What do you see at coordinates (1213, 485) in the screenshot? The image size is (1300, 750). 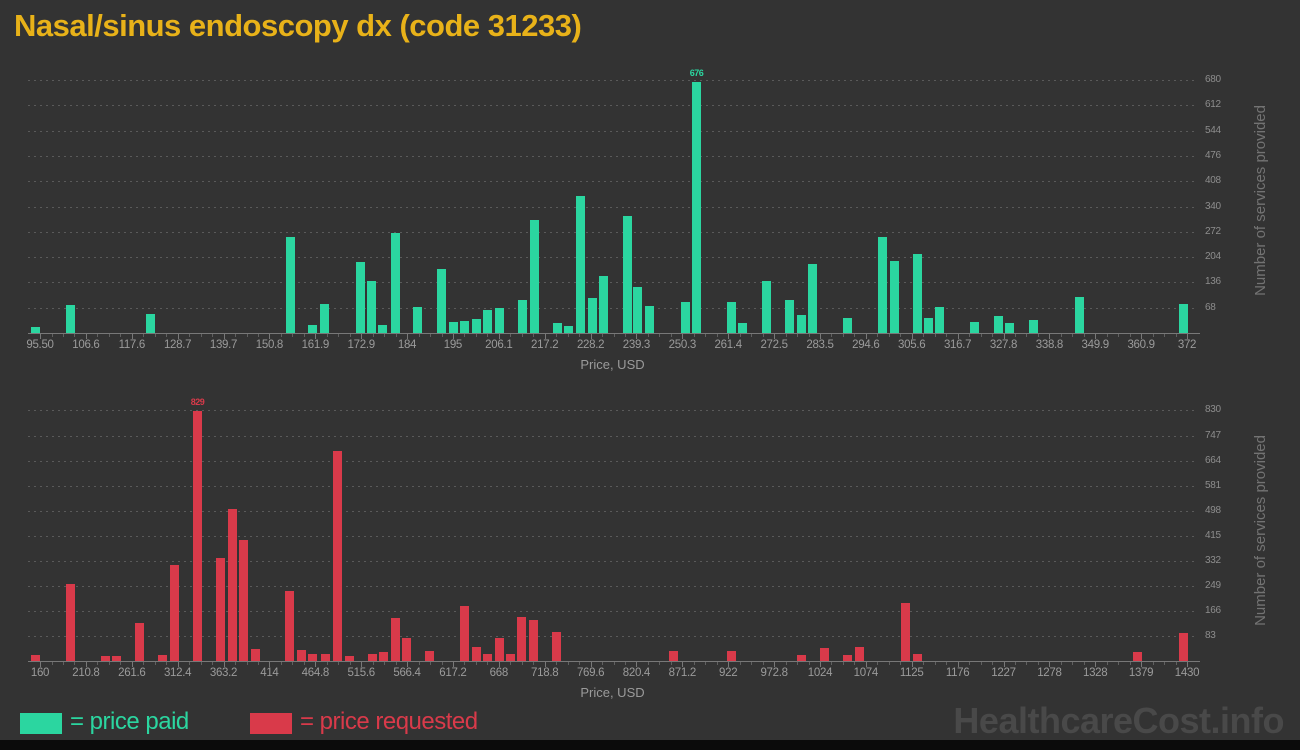 I see `y-tick-label: 581` at bounding box center [1213, 485].